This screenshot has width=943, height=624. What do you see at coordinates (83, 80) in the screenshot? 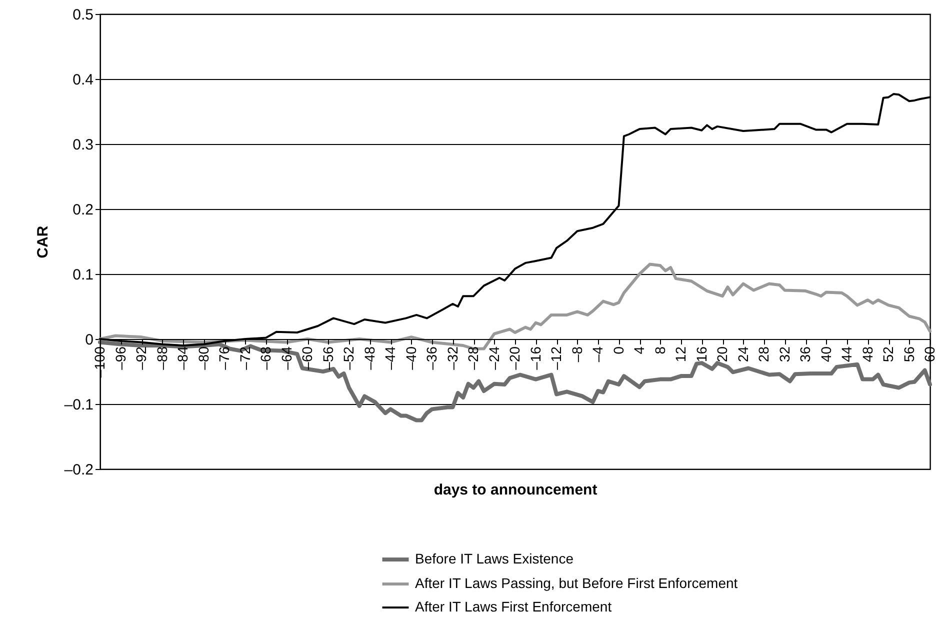
I see `y-tick-label: 0.4` at bounding box center [83, 80].